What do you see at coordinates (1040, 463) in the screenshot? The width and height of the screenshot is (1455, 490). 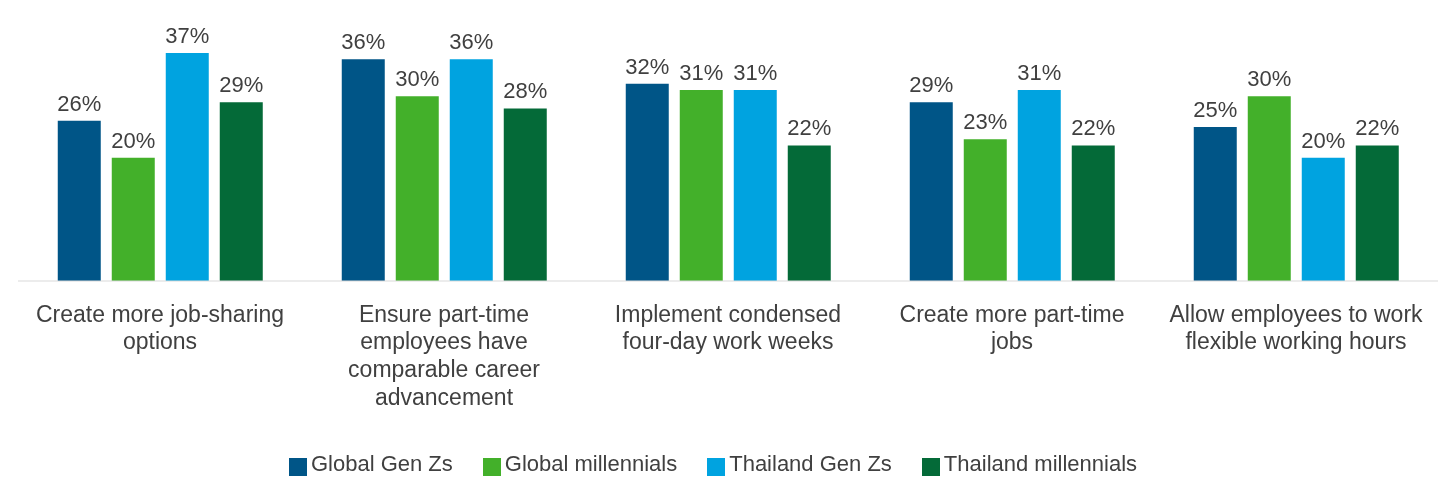 I see `legend-label: Thailand millennials` at bounding box center [1040, 463].